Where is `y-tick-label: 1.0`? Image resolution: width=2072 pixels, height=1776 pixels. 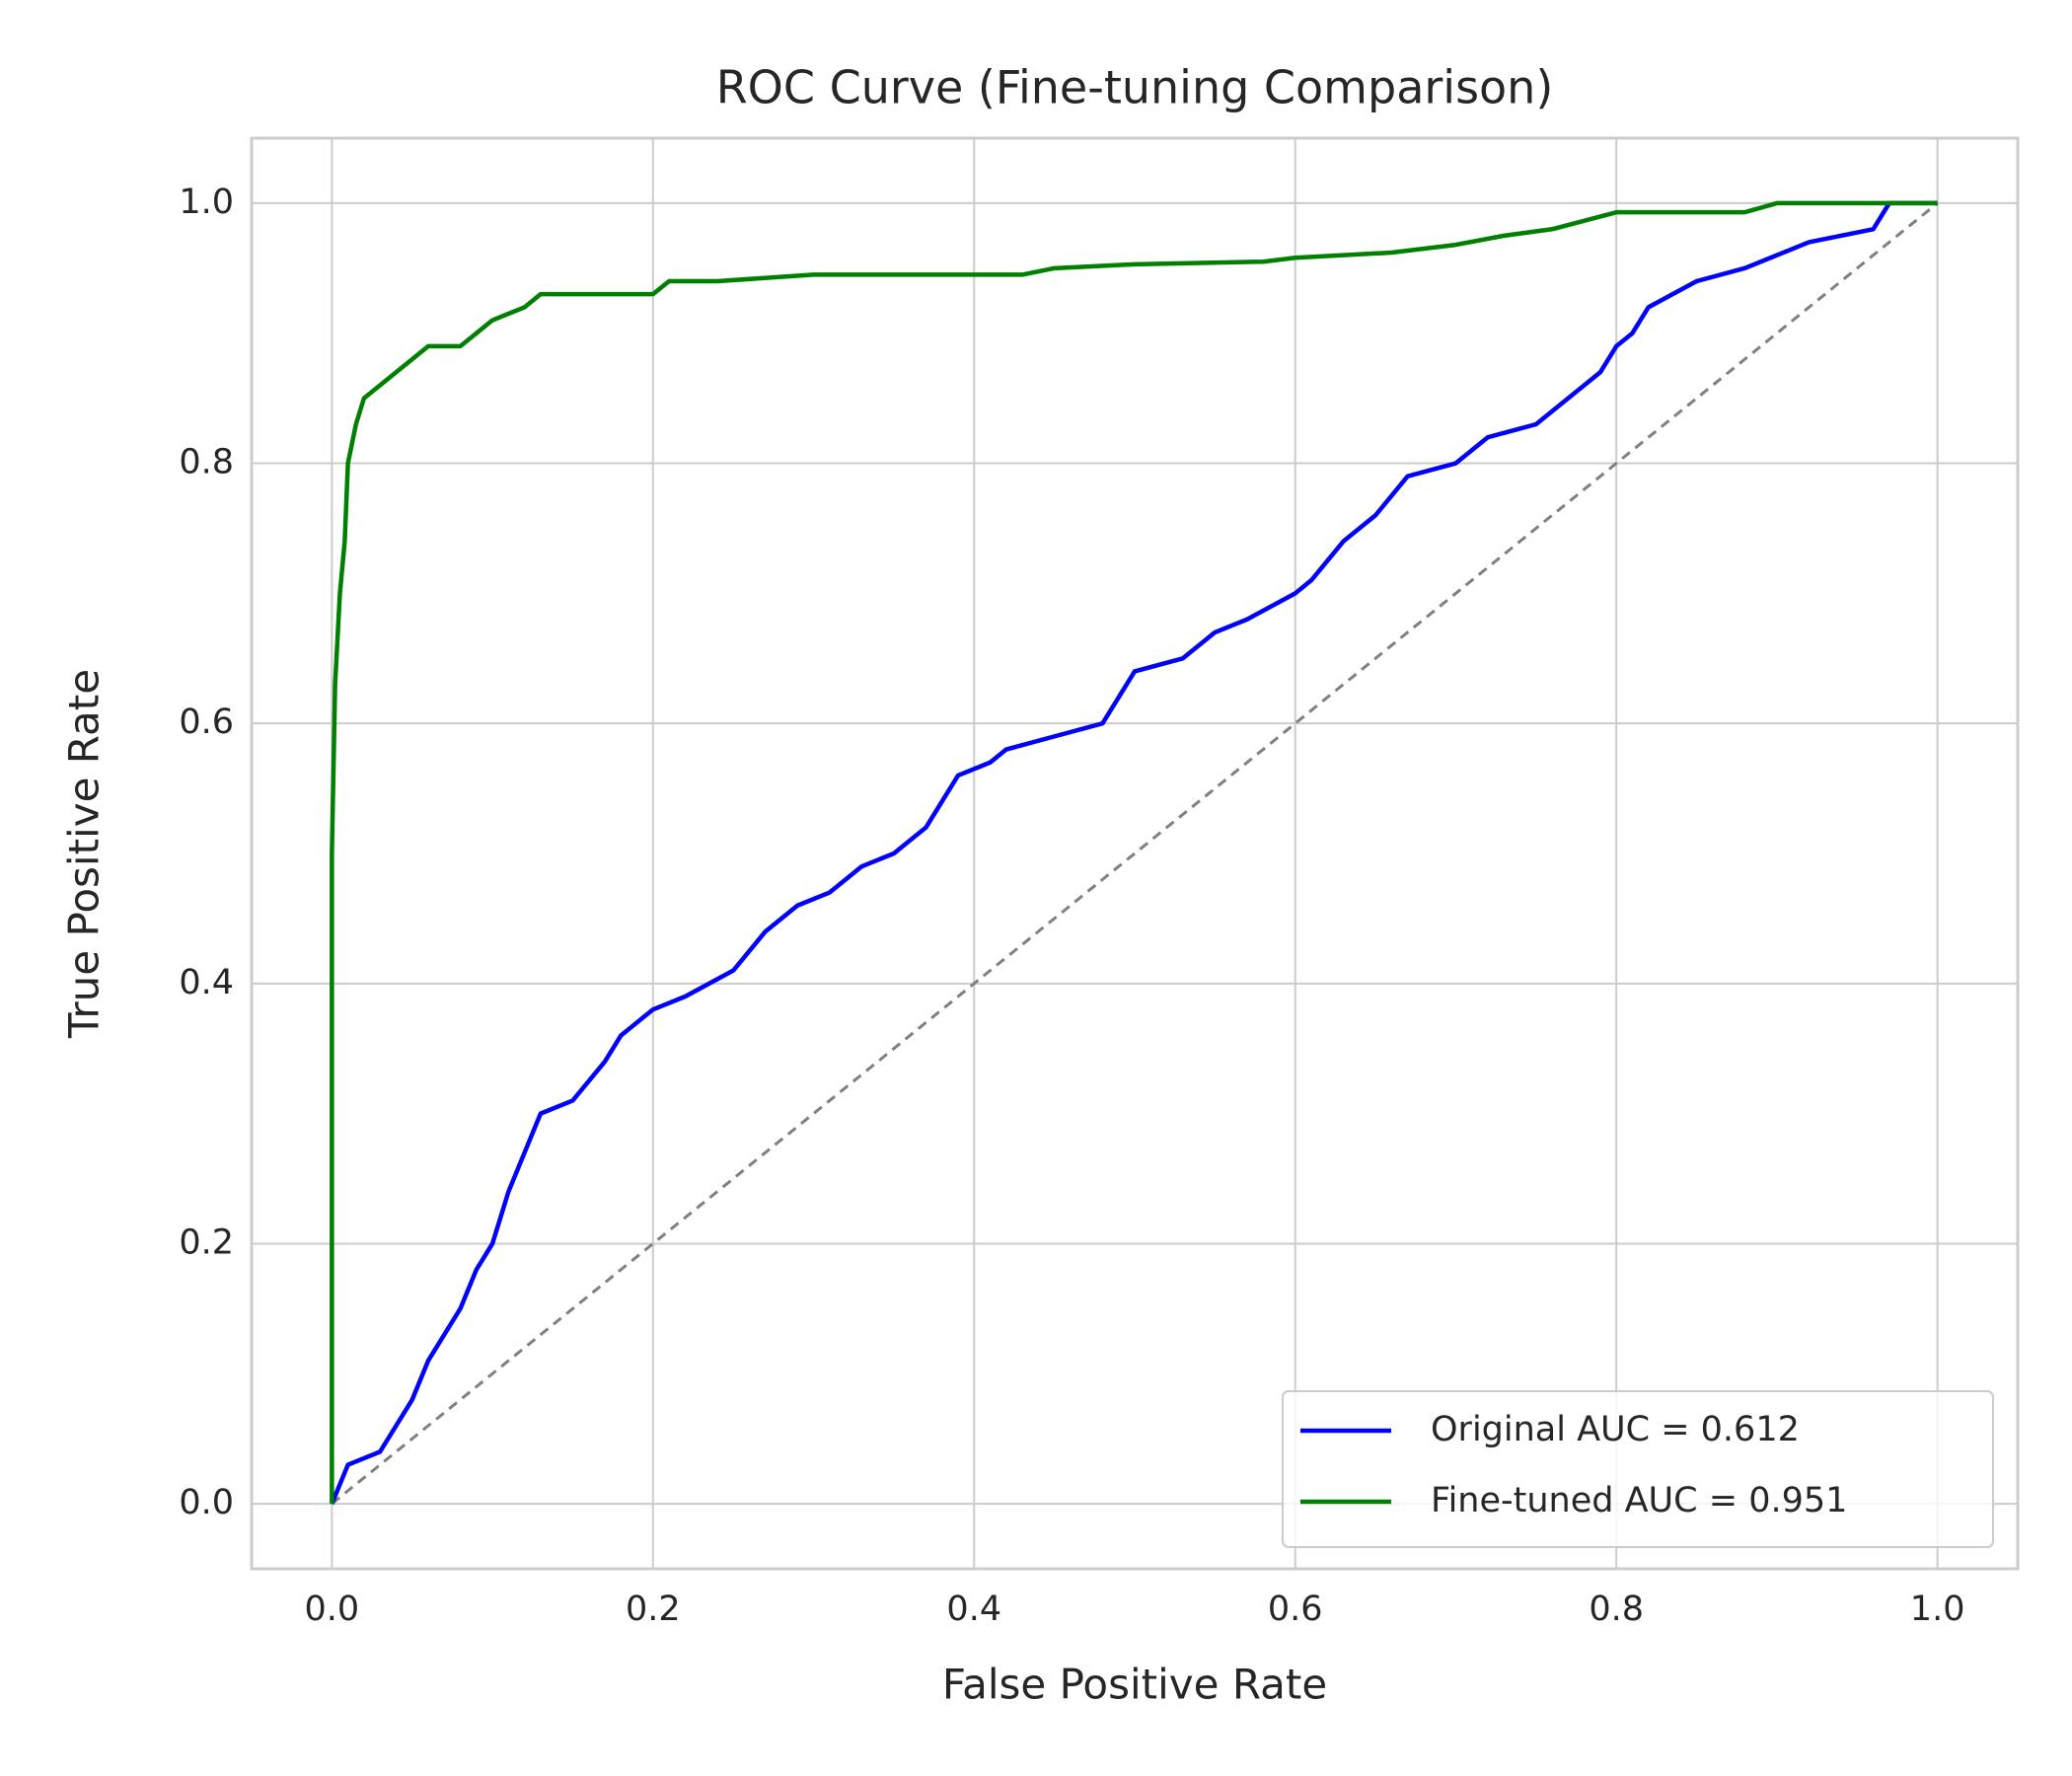
y-tick-label: 1.0 is located at coordinates (206, 203).